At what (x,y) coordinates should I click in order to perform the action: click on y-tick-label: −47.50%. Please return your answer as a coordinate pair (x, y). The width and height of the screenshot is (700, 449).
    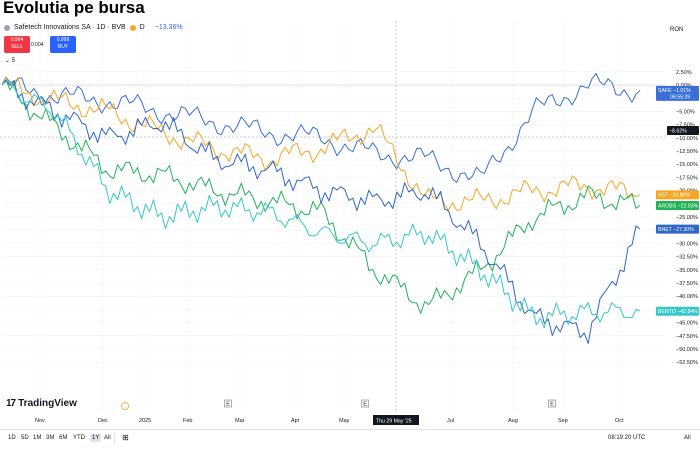
    Looking at the image, I should click on (687, 337).